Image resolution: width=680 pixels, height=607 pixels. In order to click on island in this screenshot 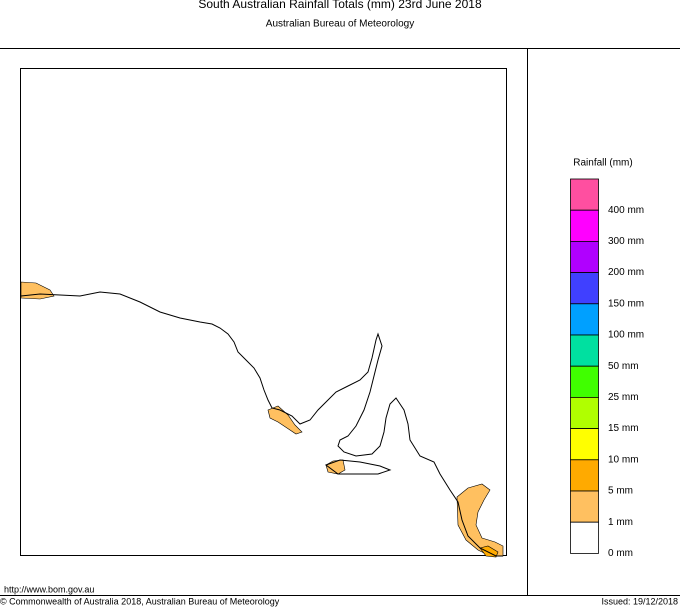, I will do `click(358, 467)`.